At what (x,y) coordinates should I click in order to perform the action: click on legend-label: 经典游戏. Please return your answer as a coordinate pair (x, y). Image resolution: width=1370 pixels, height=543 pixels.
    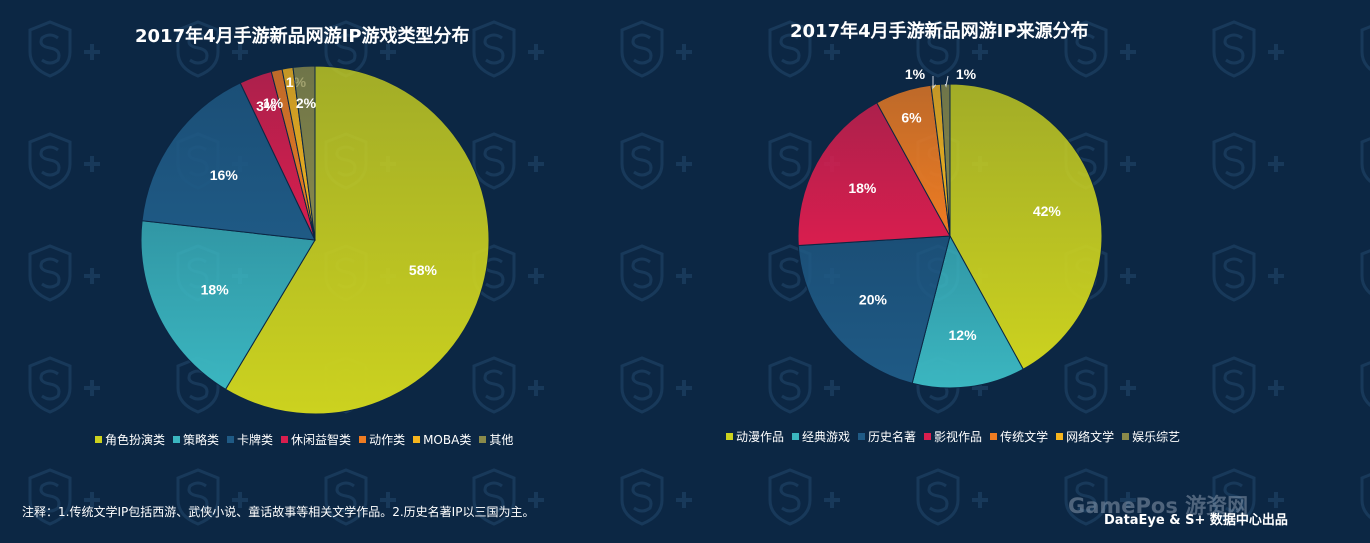
    Looking at the image, I should click on (826, 437).